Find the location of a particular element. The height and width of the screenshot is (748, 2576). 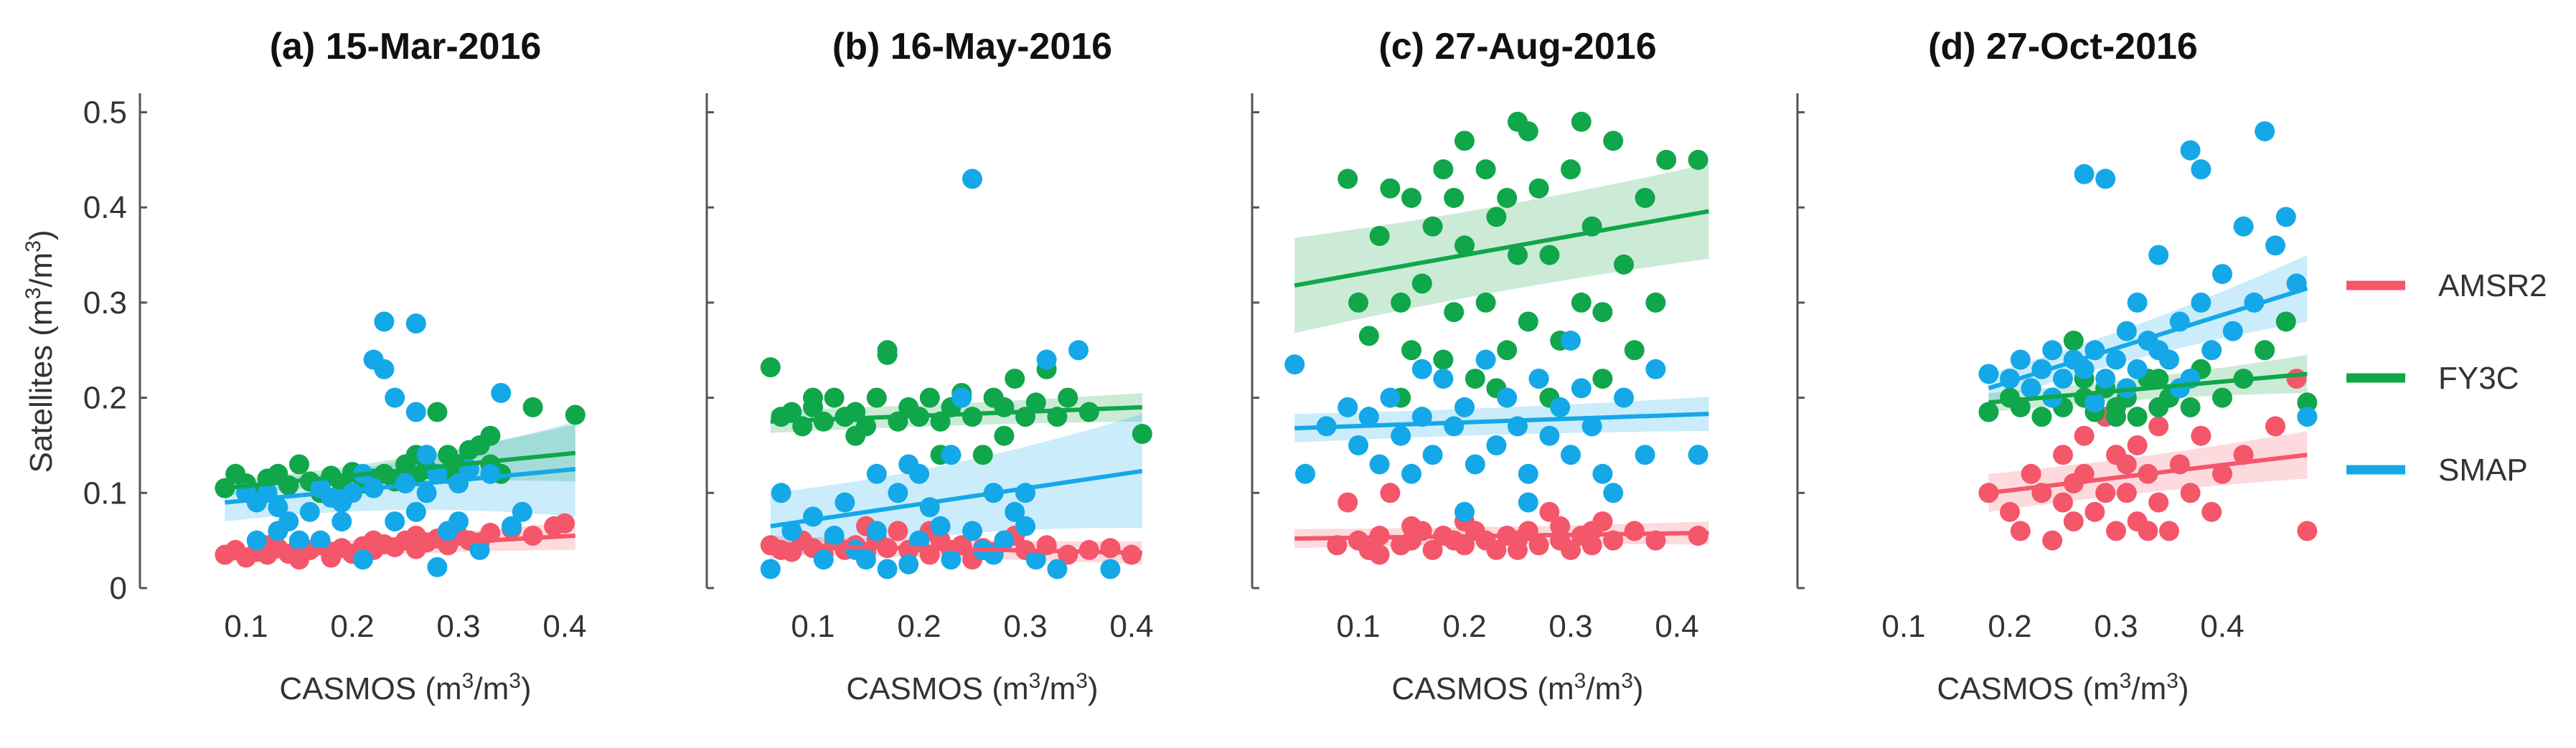

y-axis-label-sup1: 3 is located at coordinates (33, 294).